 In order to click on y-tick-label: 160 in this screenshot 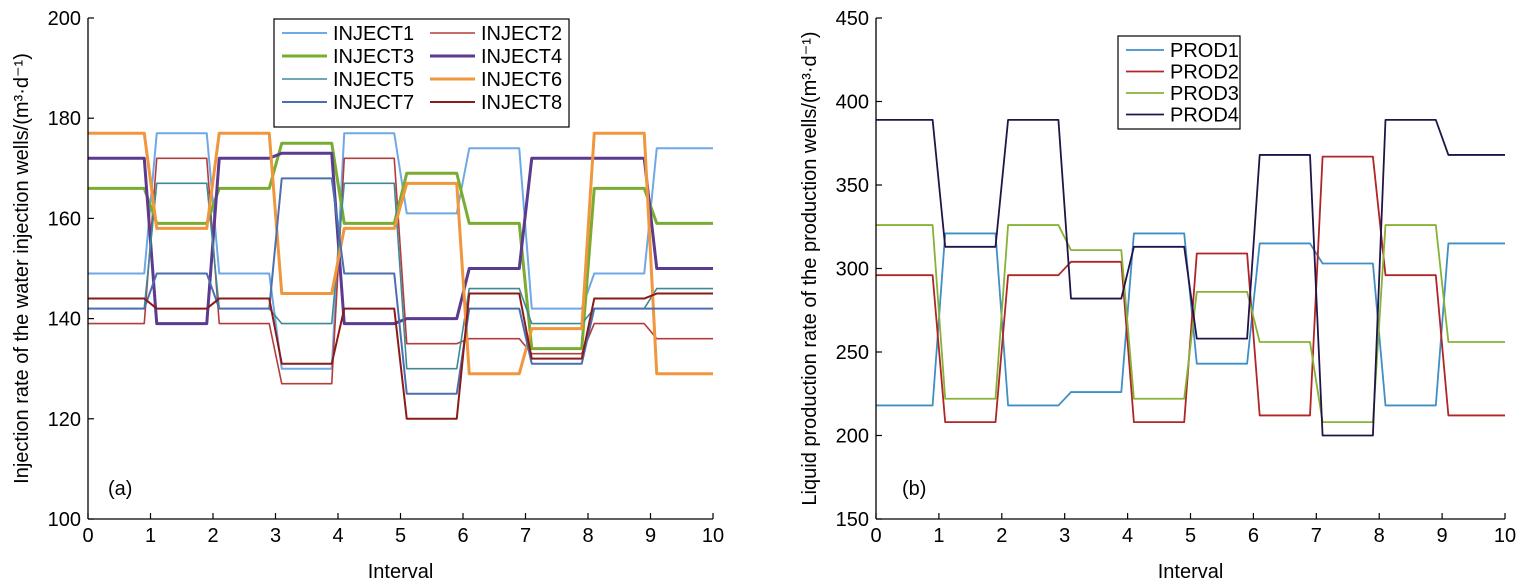, I will do `click(64, 219)`.